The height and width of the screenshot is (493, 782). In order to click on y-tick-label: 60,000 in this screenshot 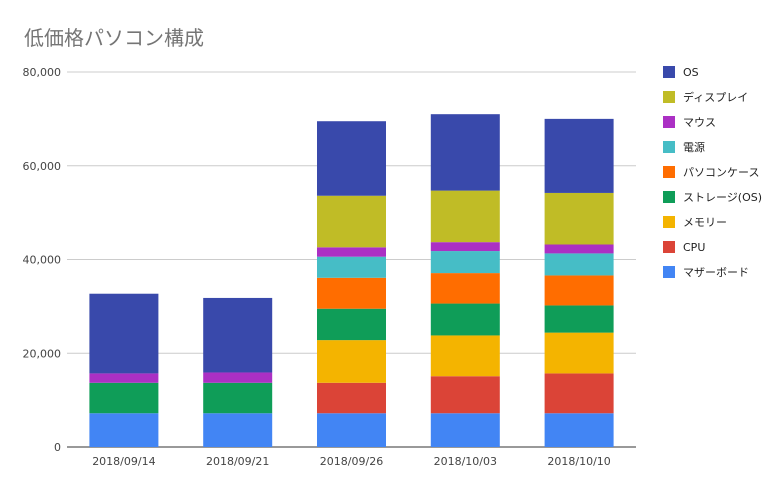, I will do `click(42, 166)`.